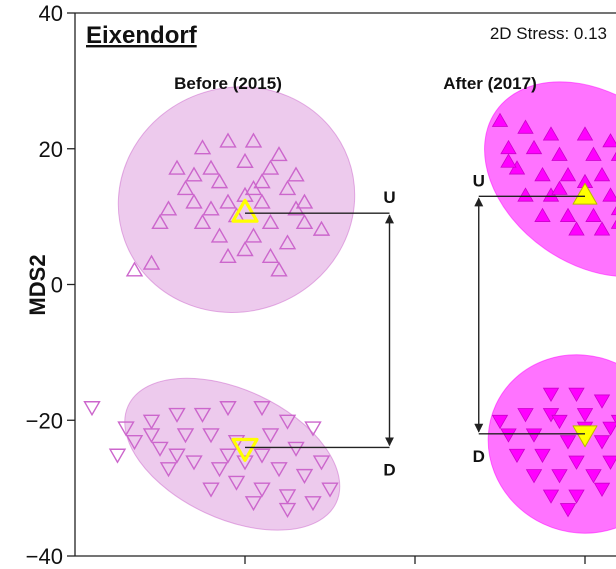  I want to click on group-title-after: After (2017), so click(490, 83).